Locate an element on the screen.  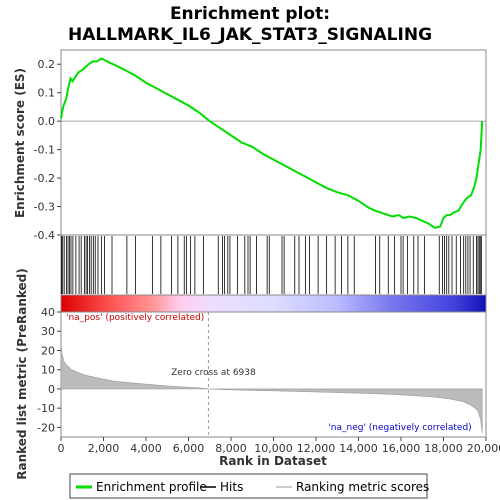
x-tick-label: 10,000 is located at coordinates (273, 448).